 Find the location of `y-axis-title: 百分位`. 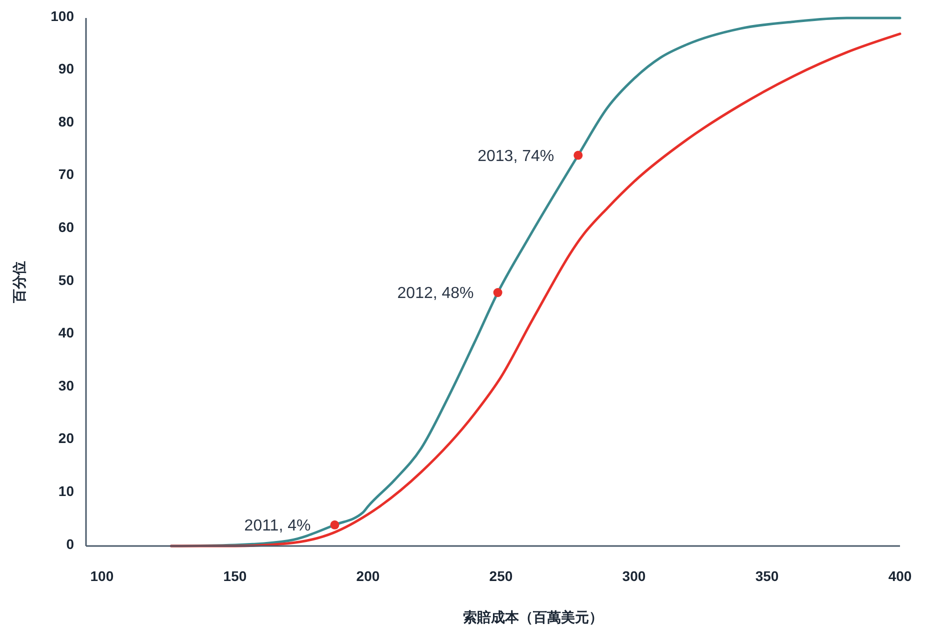

y-axis-title: 百分位 is located at coordinates (19, 282).